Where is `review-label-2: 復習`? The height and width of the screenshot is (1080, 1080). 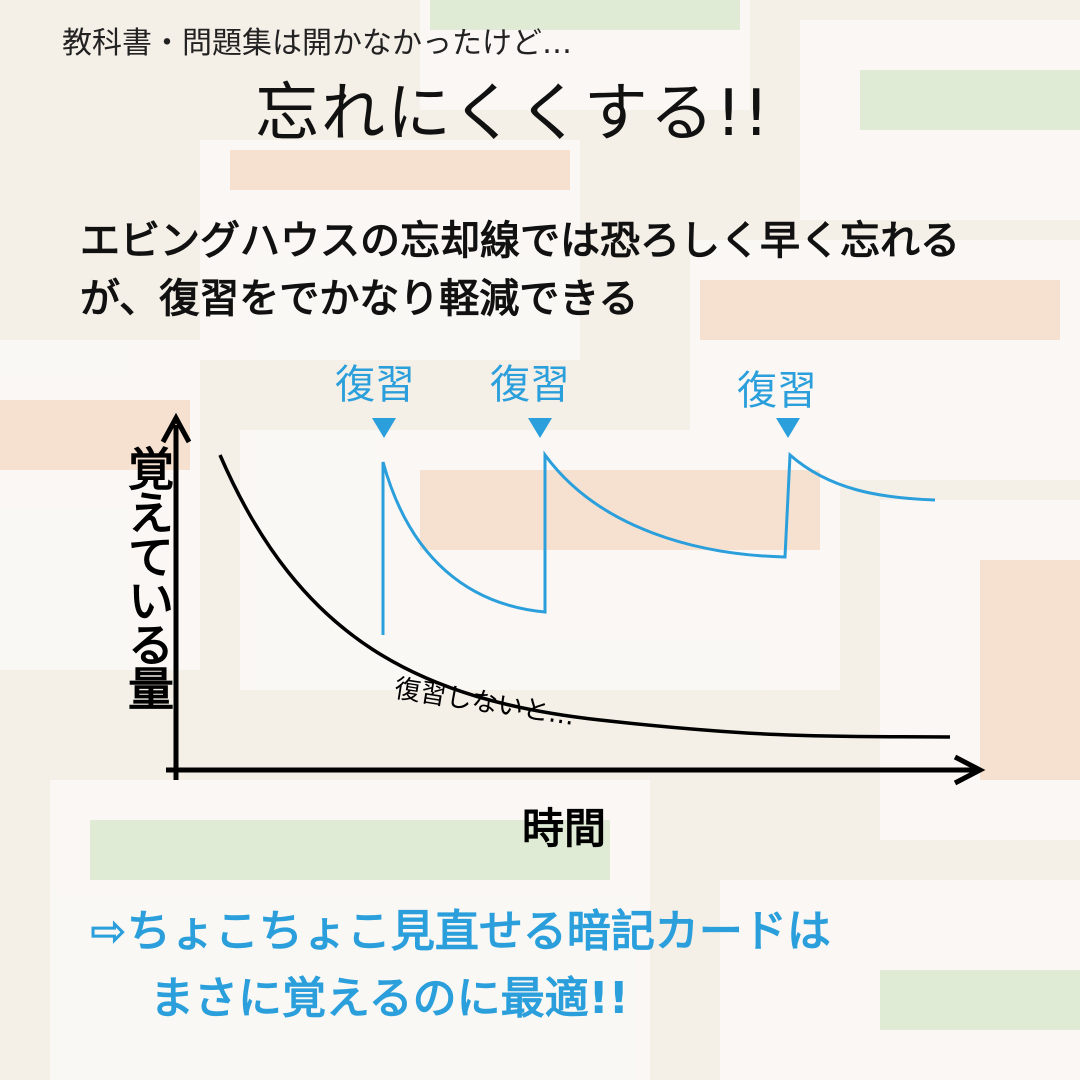 review-label-2: 復習 is located at coordinates (530, 385).